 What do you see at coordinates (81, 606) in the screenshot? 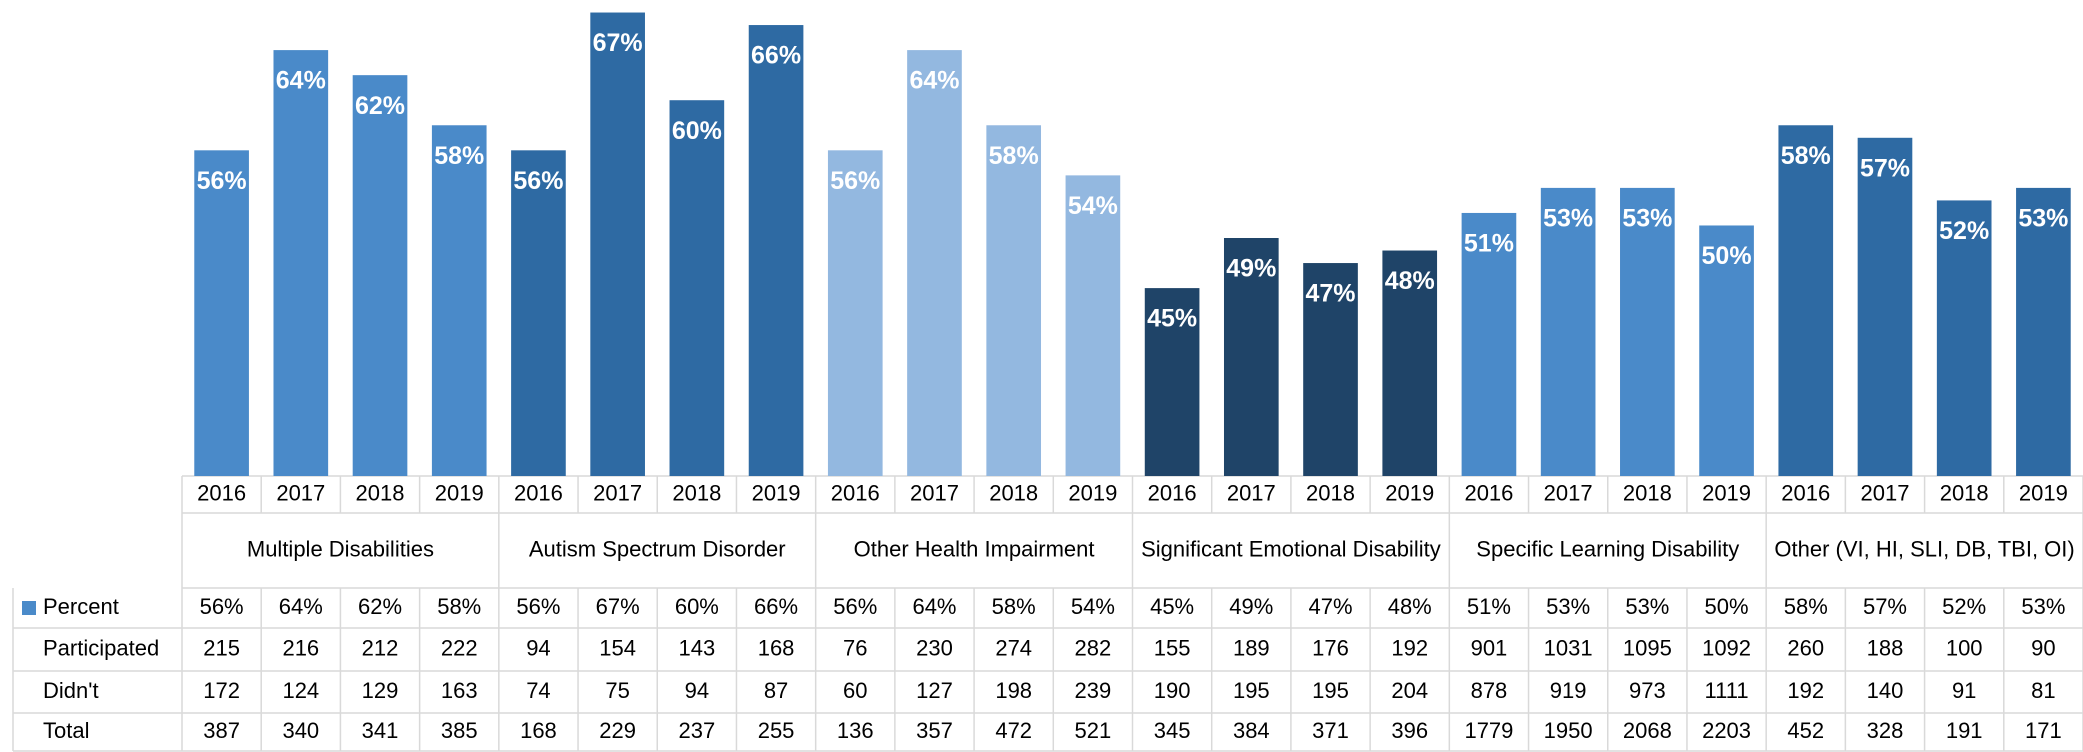
I see `legend-label: Percent` at bounding box center [81, 606].